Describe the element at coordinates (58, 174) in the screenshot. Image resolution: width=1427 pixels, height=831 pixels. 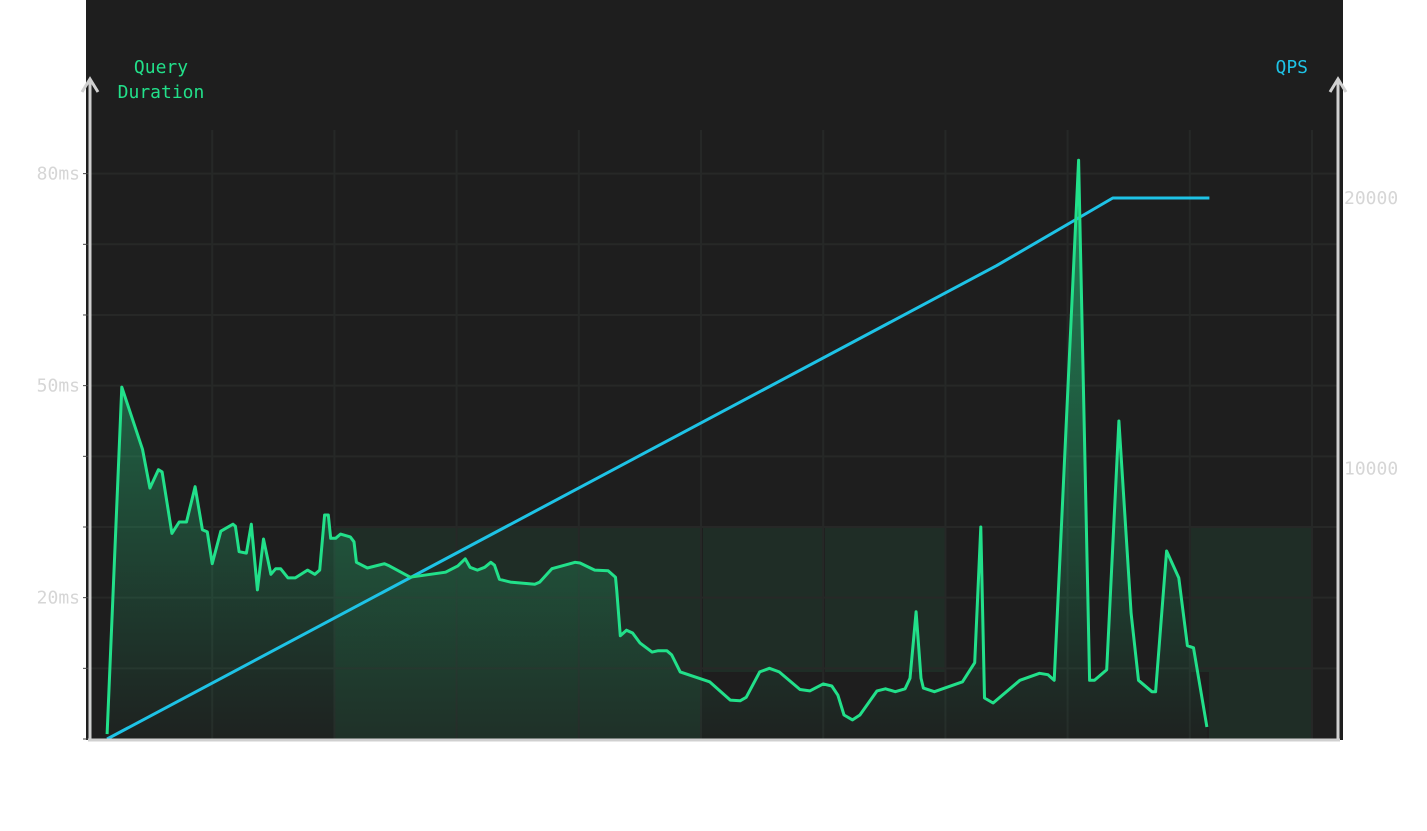
I see `left-tick-label: 80ms` at that location.